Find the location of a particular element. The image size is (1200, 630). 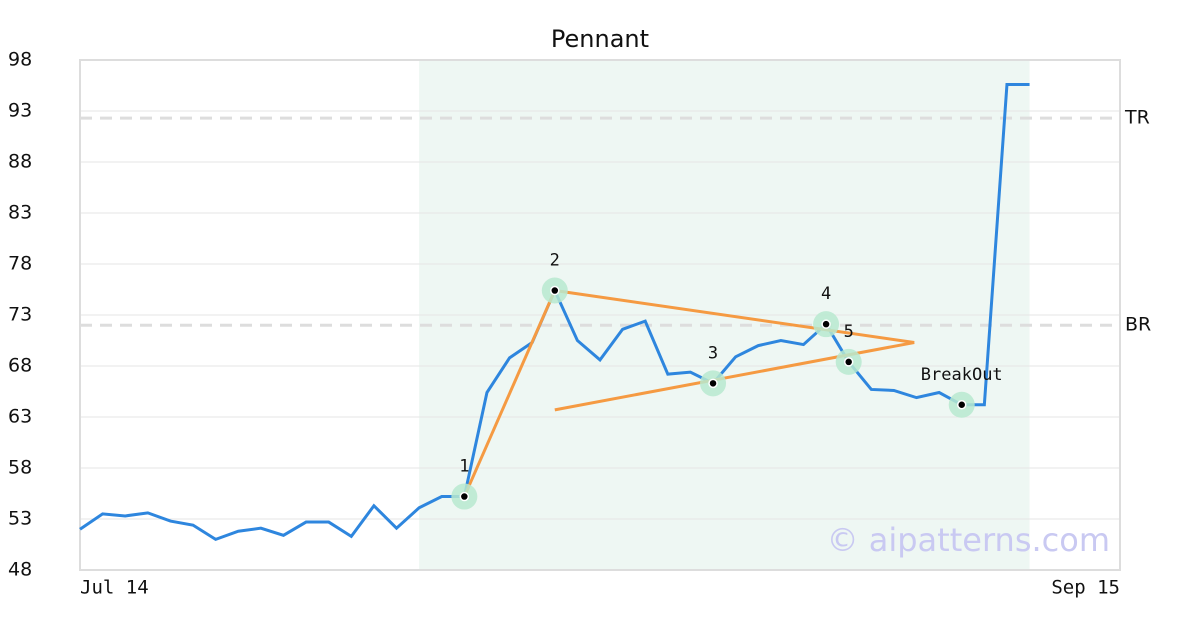

y-tick-label: 93 is located at coordinates (20, 111).